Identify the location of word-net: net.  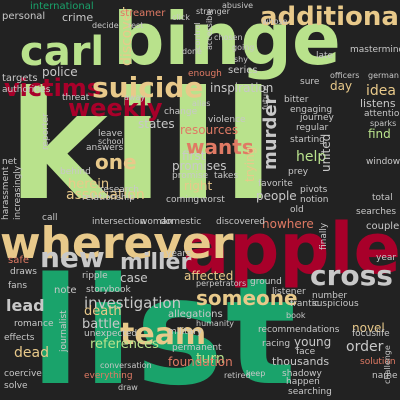
(9, 162).